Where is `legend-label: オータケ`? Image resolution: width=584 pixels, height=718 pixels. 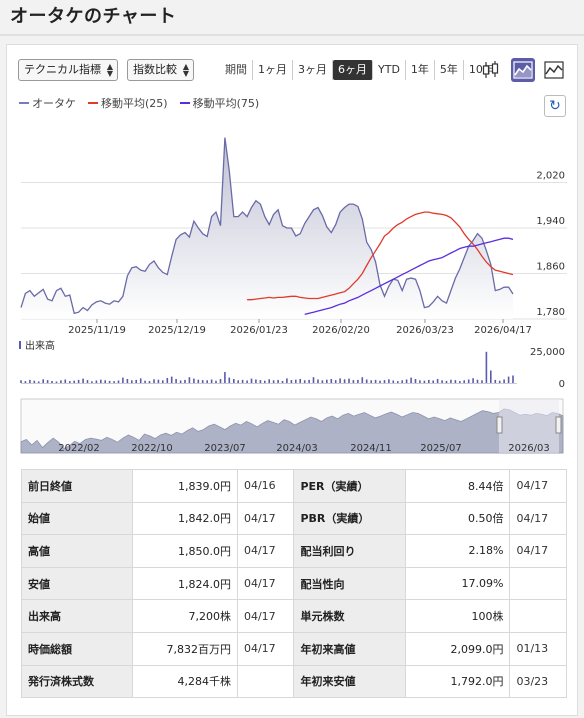
legend-label: オータケ is located at coordinates (54, 103).